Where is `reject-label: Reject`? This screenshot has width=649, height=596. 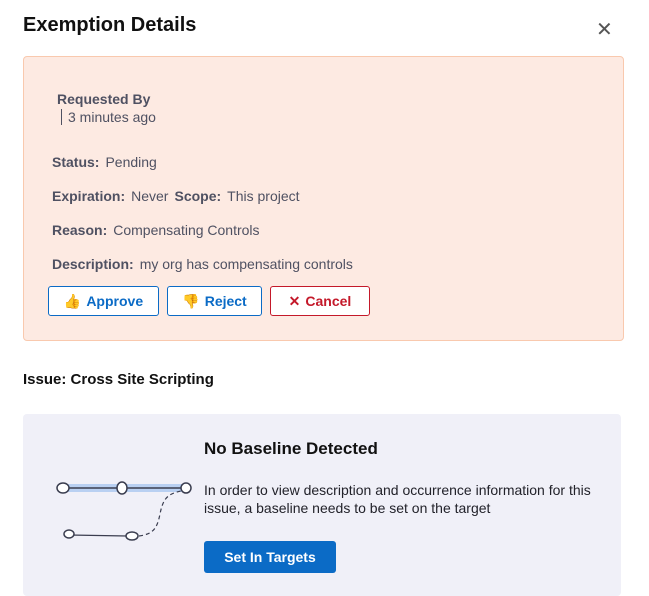 reject-label: Reject is located at coordinates (225, 301).